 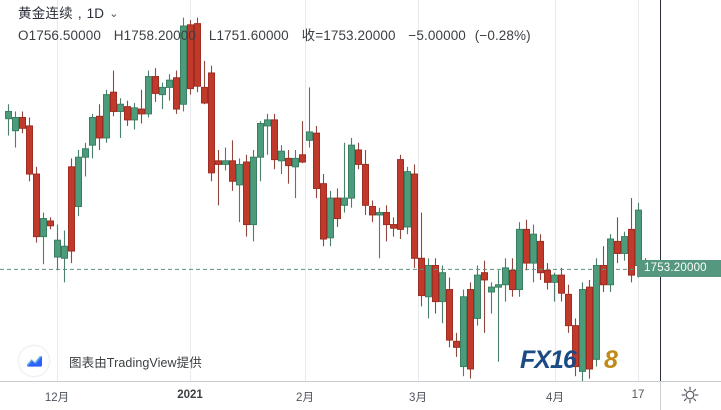 What do you see at coordinates (212, 35) in the screenshot?
I see `low-label: L` at bounding box center [212, 35].